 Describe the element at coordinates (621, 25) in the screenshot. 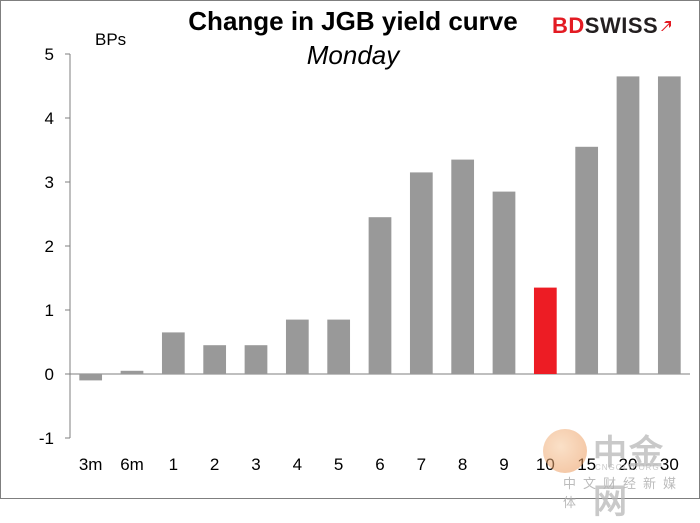

I see `logo-swiss-text: SWISS` at that location.